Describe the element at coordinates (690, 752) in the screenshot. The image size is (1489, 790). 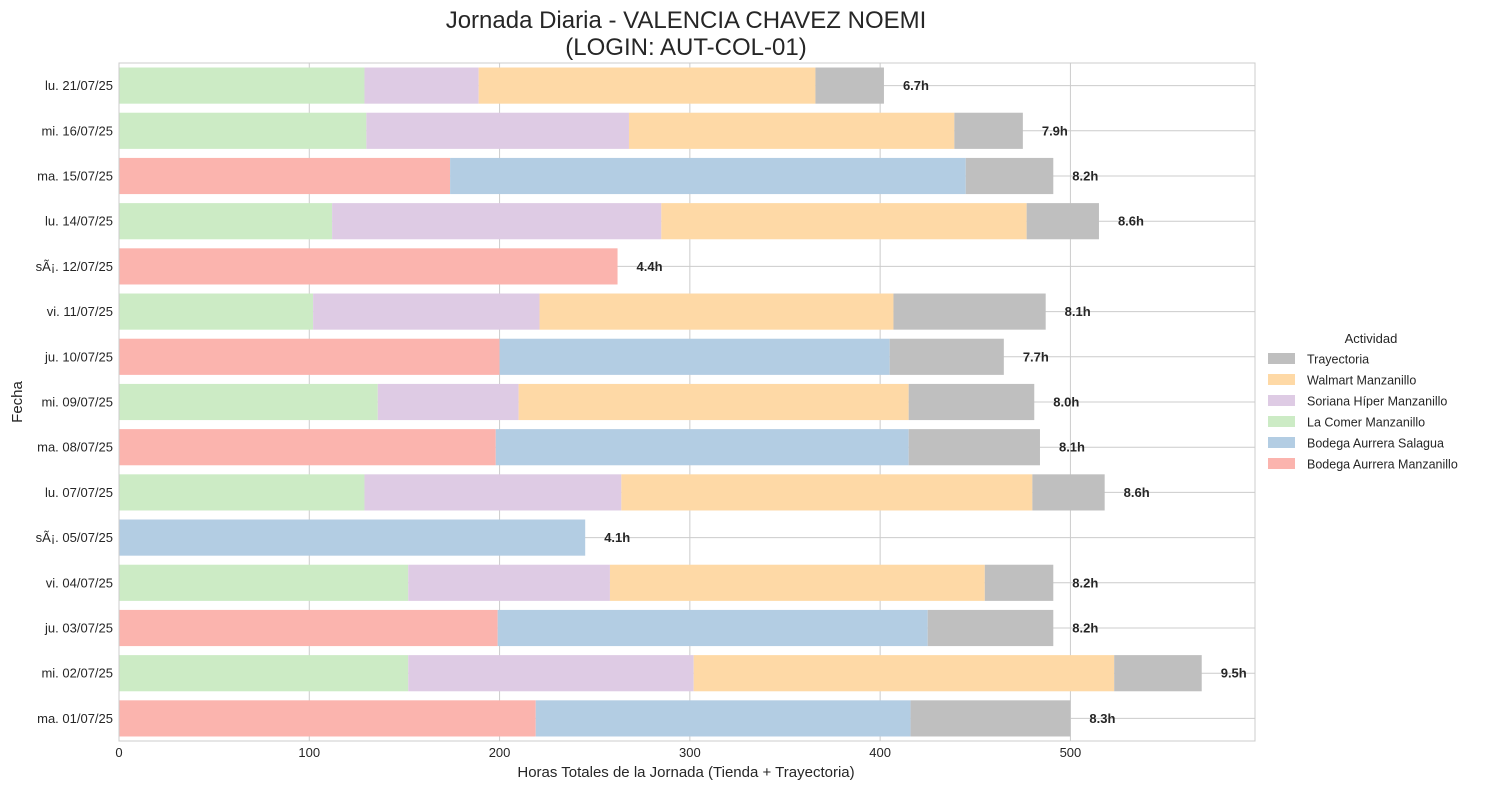
I see `x-tick-label: 300` at that location.